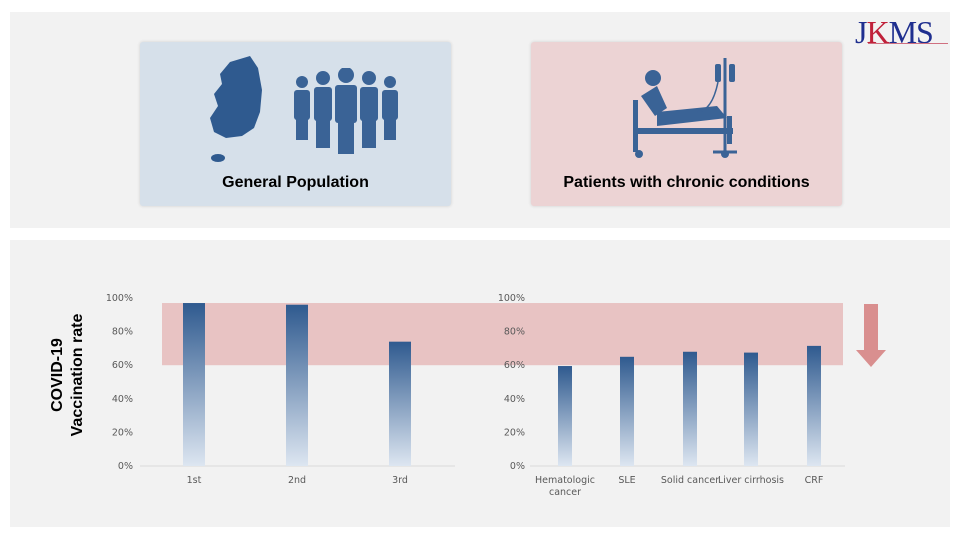 This screenshot has width=960, height=540. I want to click on card-label: General Population, so click(295, 182).